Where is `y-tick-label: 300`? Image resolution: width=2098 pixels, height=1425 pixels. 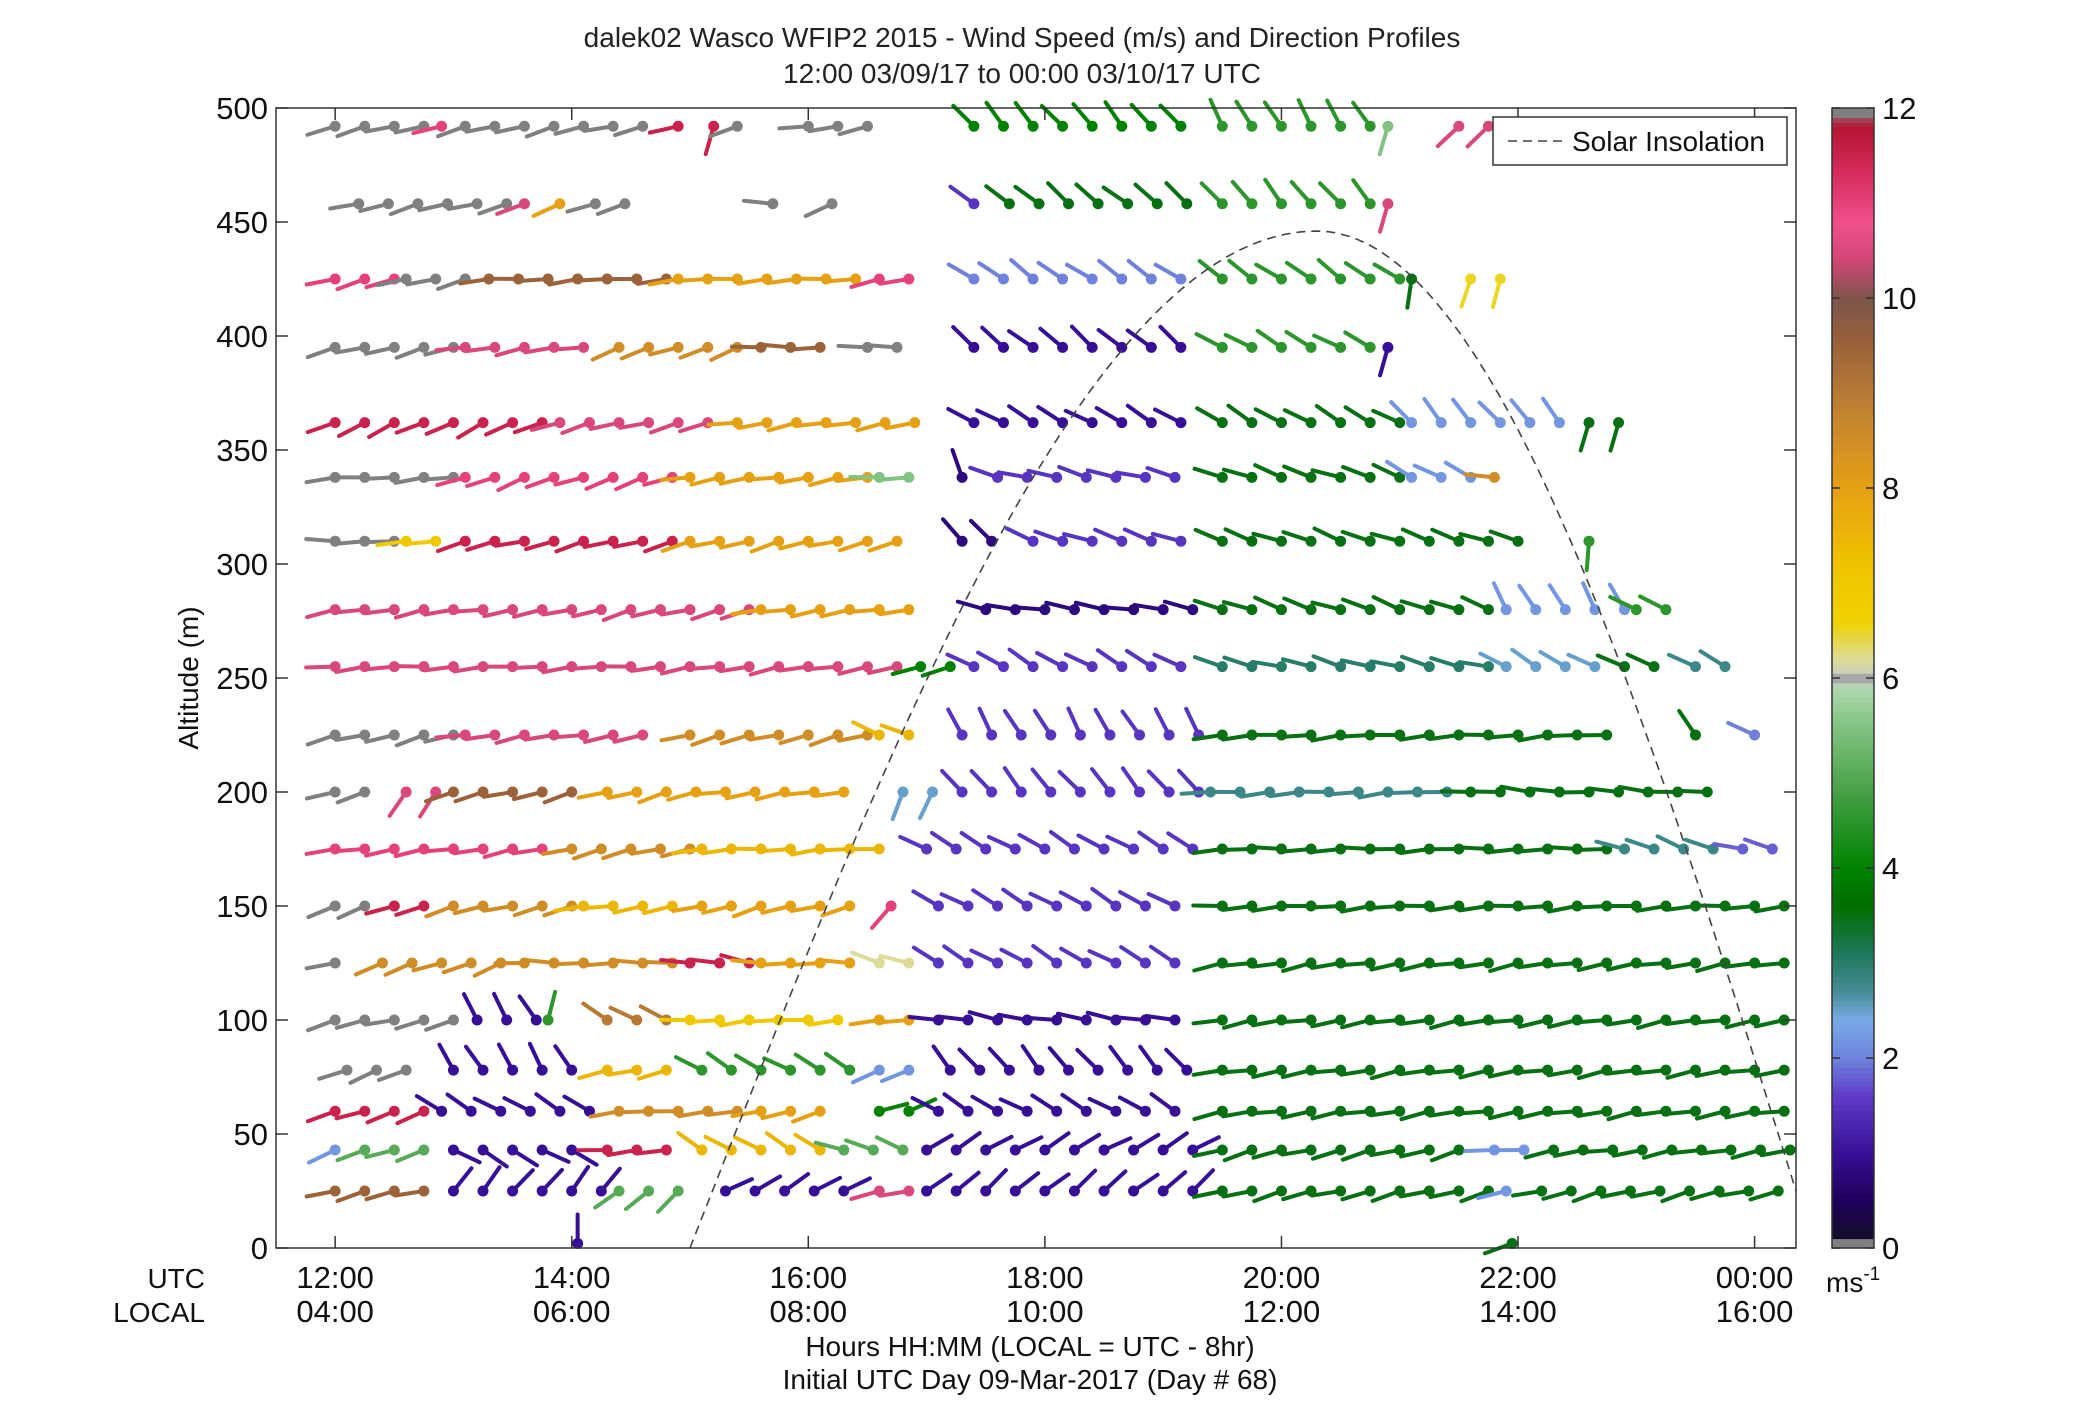 y-tick-label: 300 is located at coordinates (242, 564).